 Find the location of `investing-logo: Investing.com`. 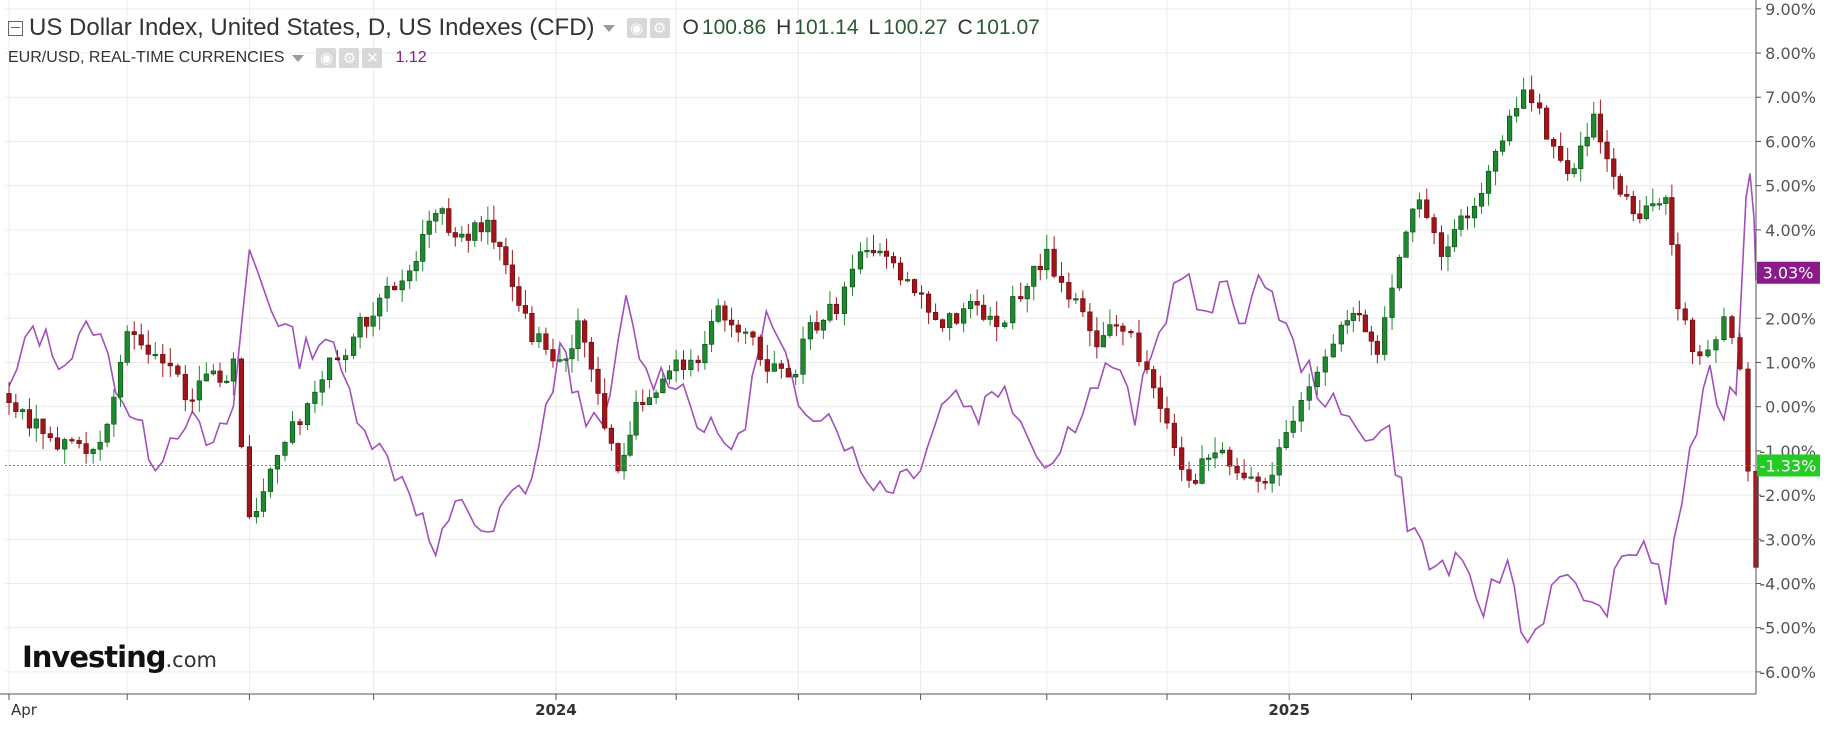

investing-logo: Investing.com is located at coordinates (119, 657).